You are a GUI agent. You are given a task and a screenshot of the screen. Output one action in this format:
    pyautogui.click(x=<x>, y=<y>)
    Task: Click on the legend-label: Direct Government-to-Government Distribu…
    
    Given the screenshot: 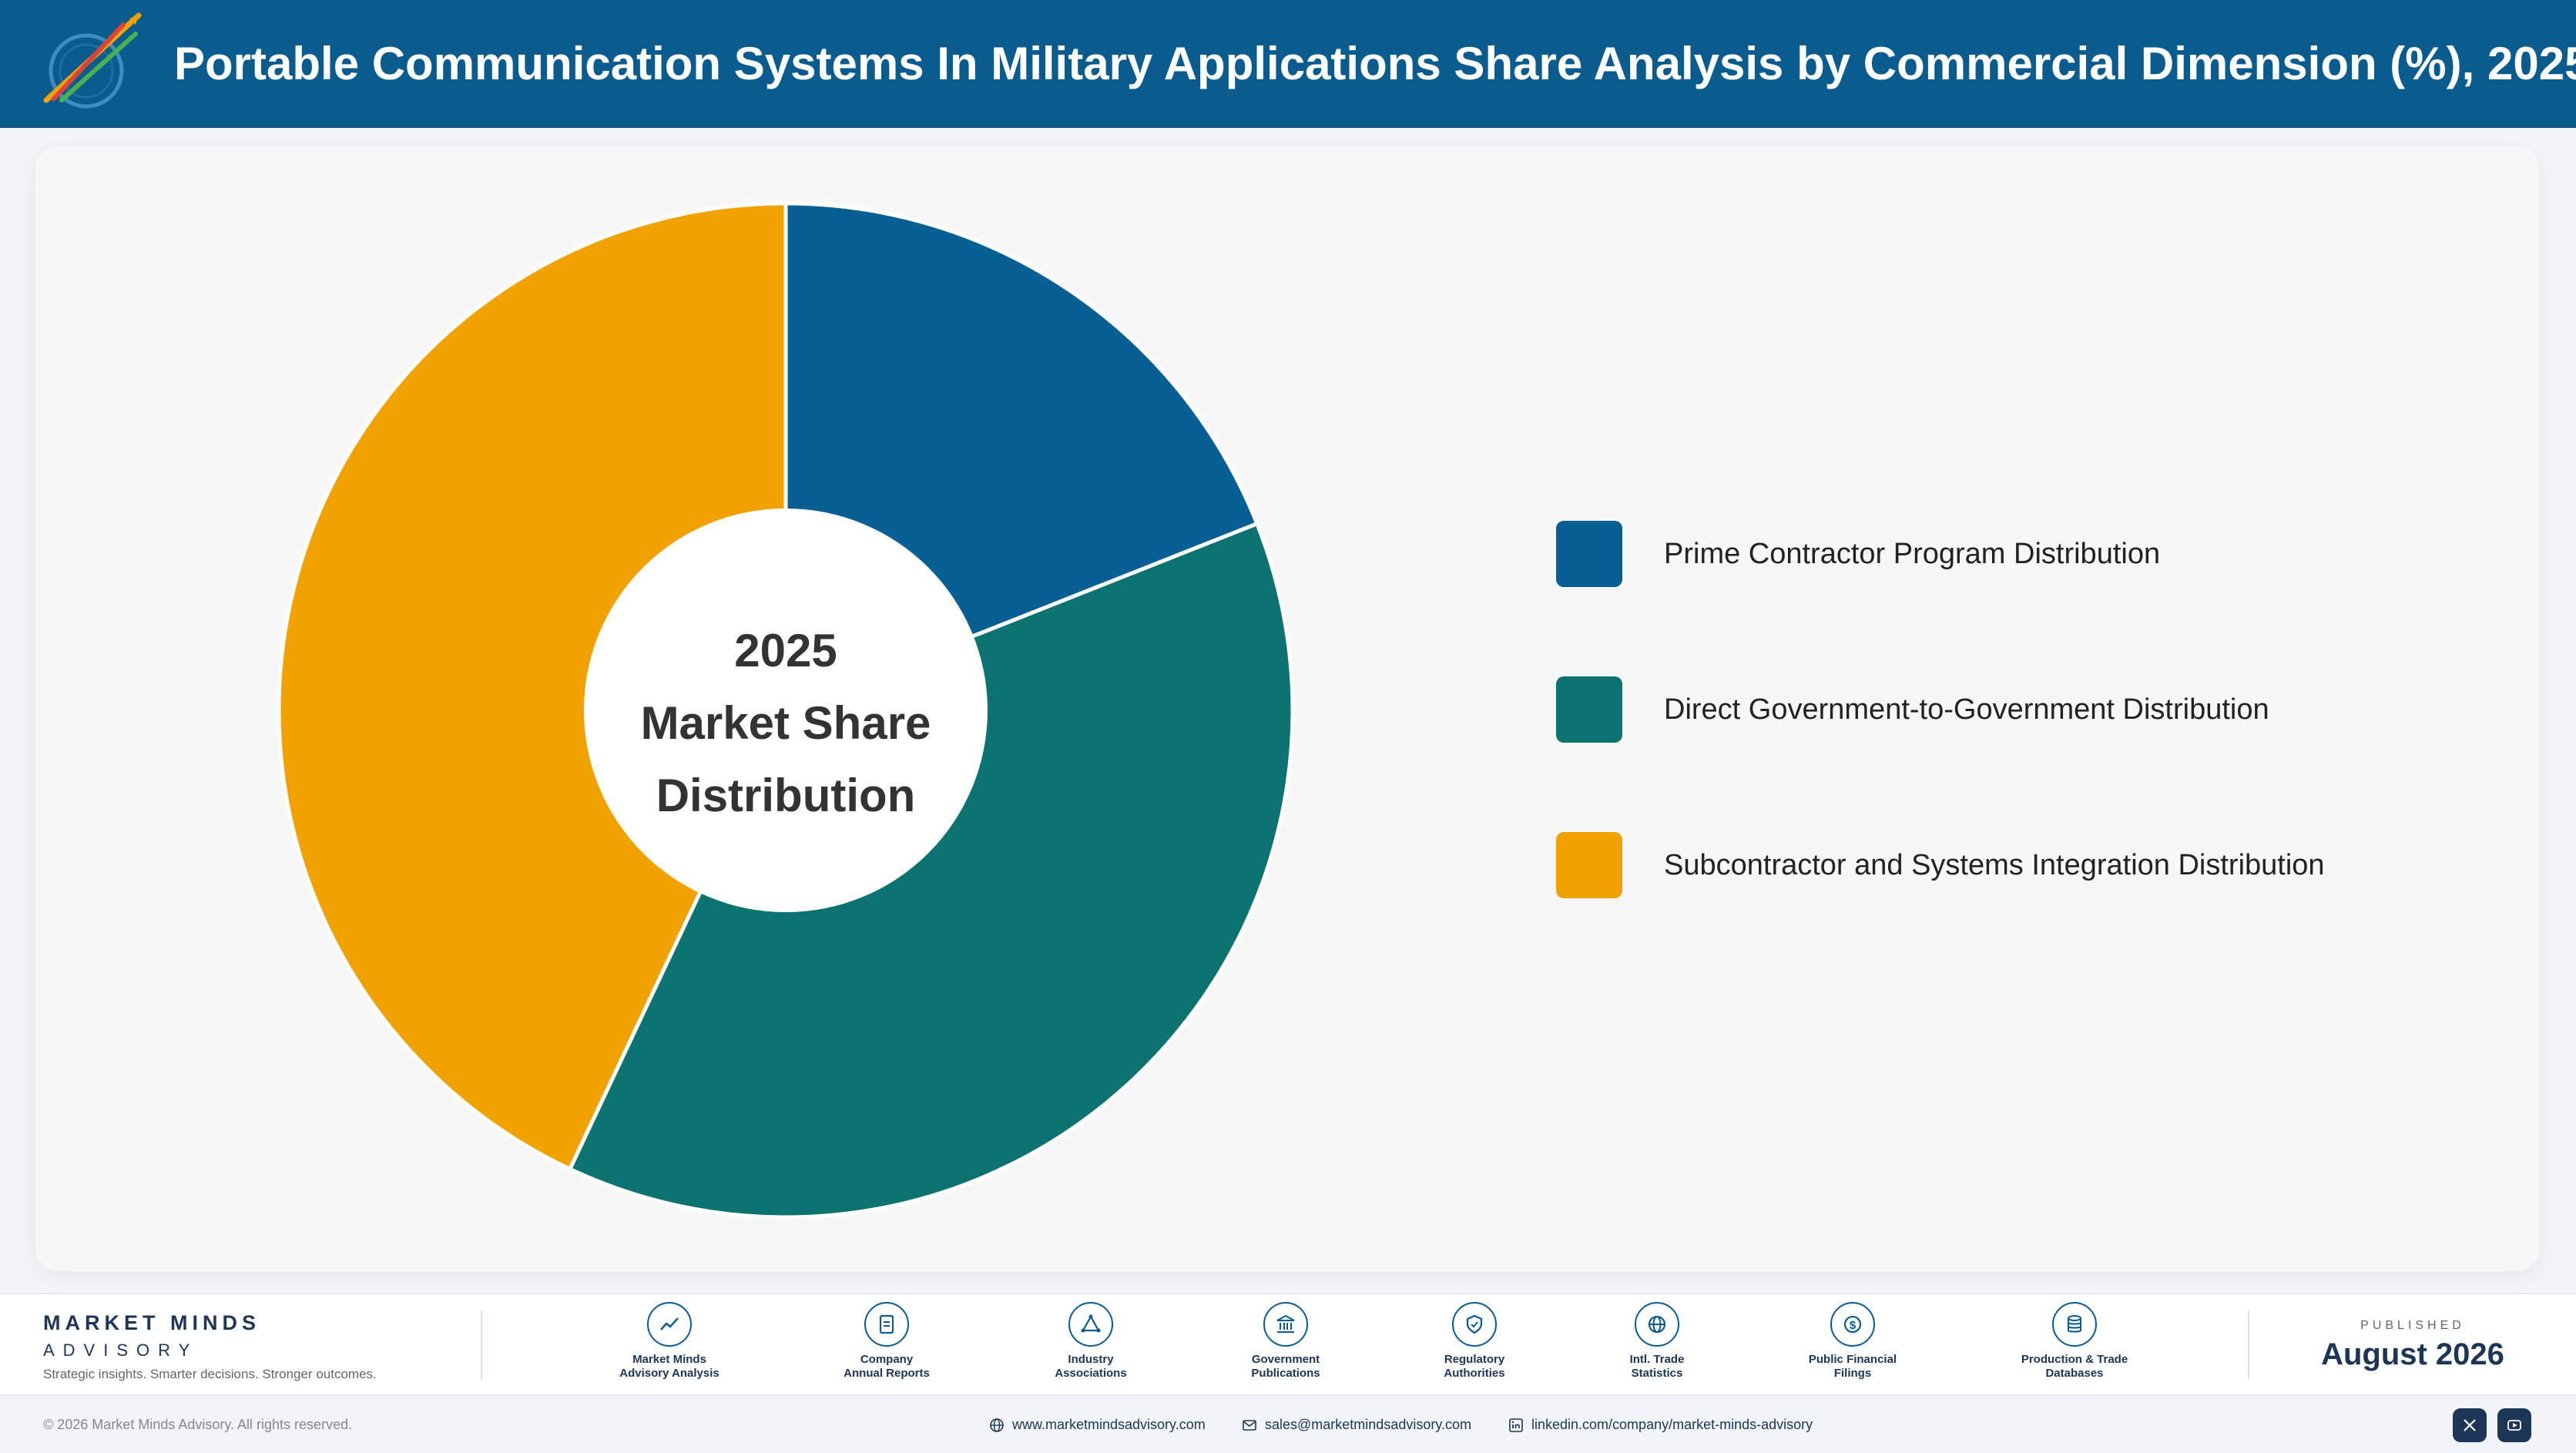 What is the action you would take?
    pyautogui.click(x=1966, y=710)
    